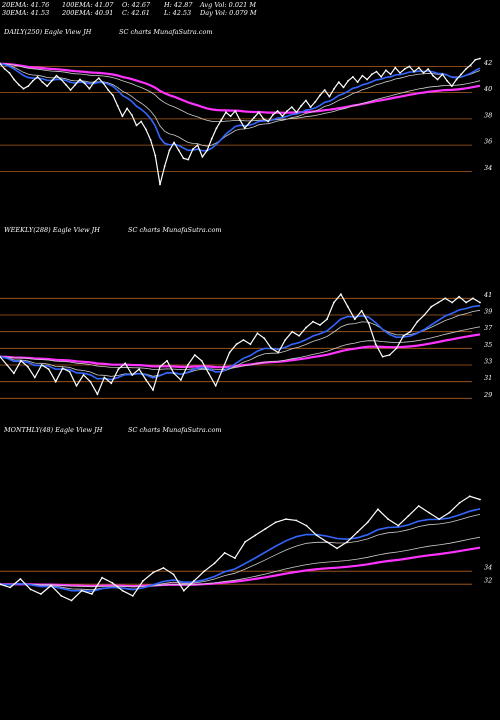 The height and width of the screenshot is (720, 500). I want to click on daily-ema-30-line, so click(240, 105).